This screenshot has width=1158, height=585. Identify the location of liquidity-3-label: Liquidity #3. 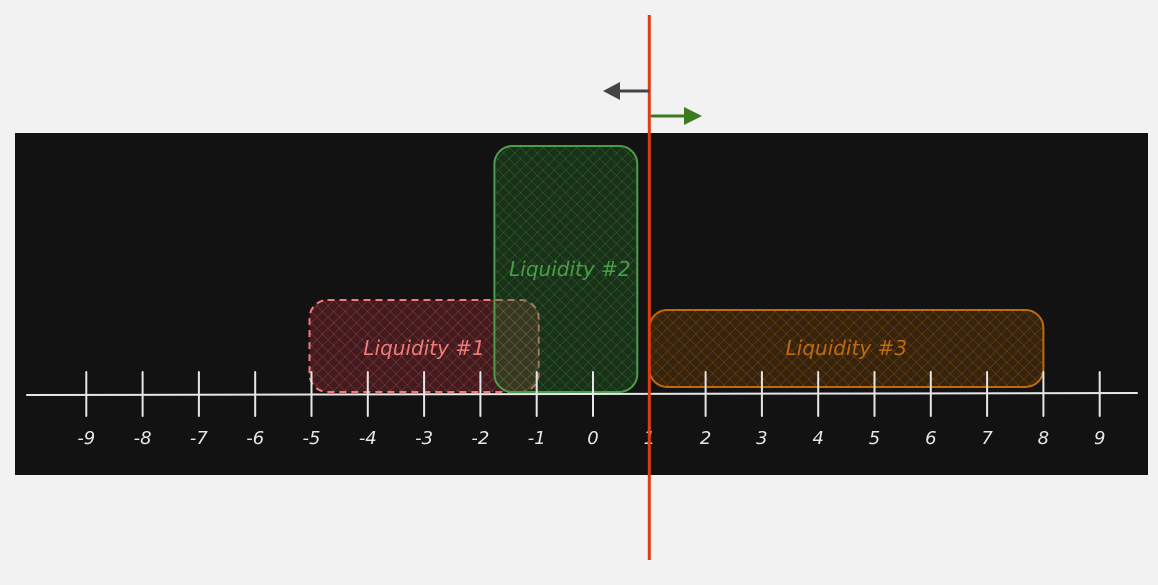
(846, 348).